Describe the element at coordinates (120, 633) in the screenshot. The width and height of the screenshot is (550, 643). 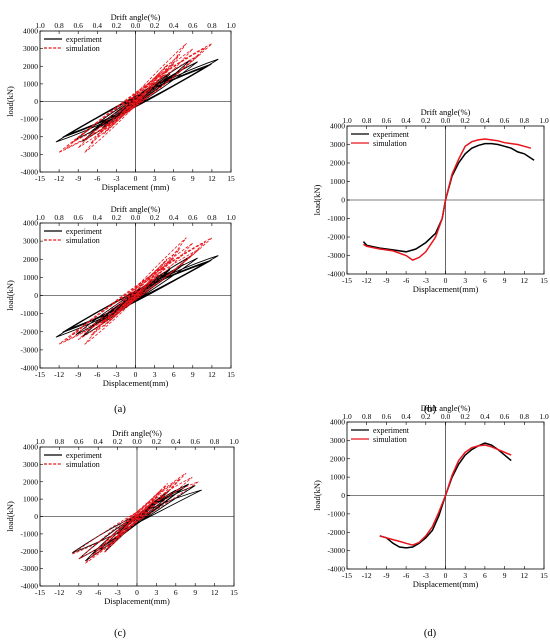
I see `figure-caption: (c)` at that location.